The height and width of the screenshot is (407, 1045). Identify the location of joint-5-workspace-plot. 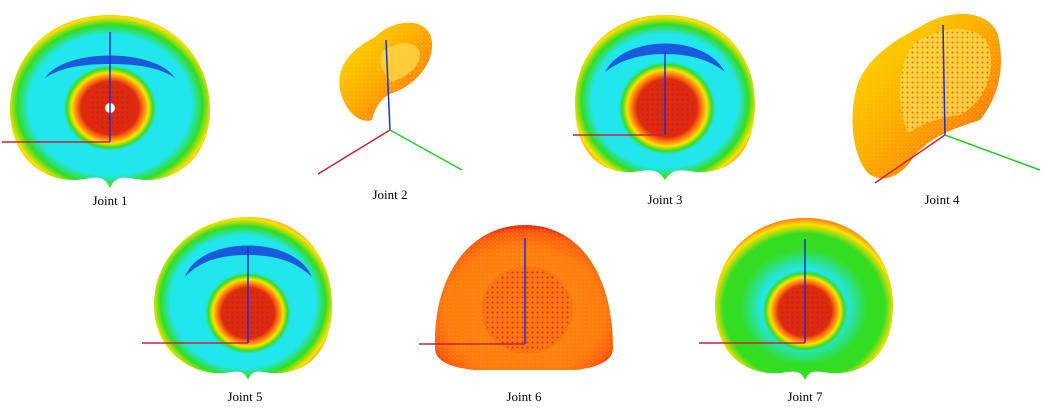
(237, 298).